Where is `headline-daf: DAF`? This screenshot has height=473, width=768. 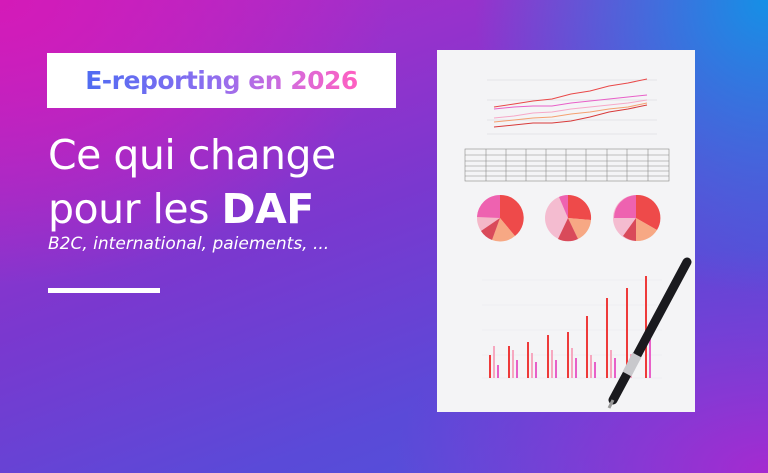
headline-daf: DAF is located at coordinates (268, 209).